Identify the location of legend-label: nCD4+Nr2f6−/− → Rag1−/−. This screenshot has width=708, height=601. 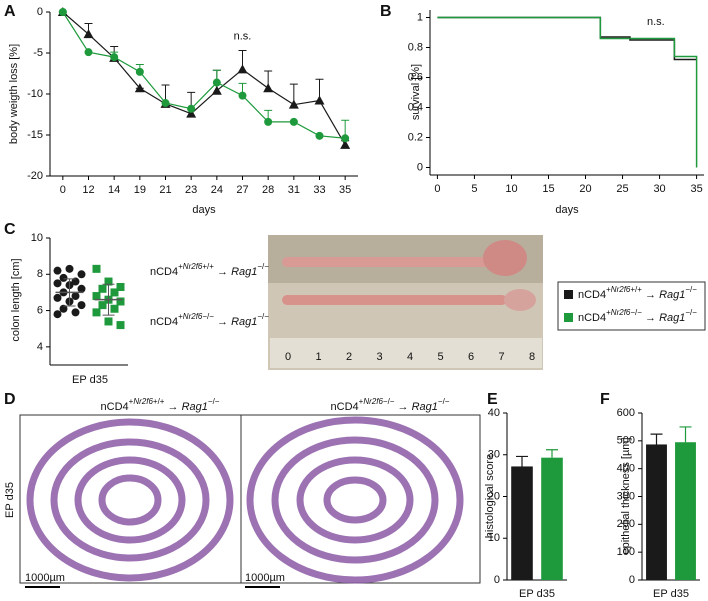
(637, 316).